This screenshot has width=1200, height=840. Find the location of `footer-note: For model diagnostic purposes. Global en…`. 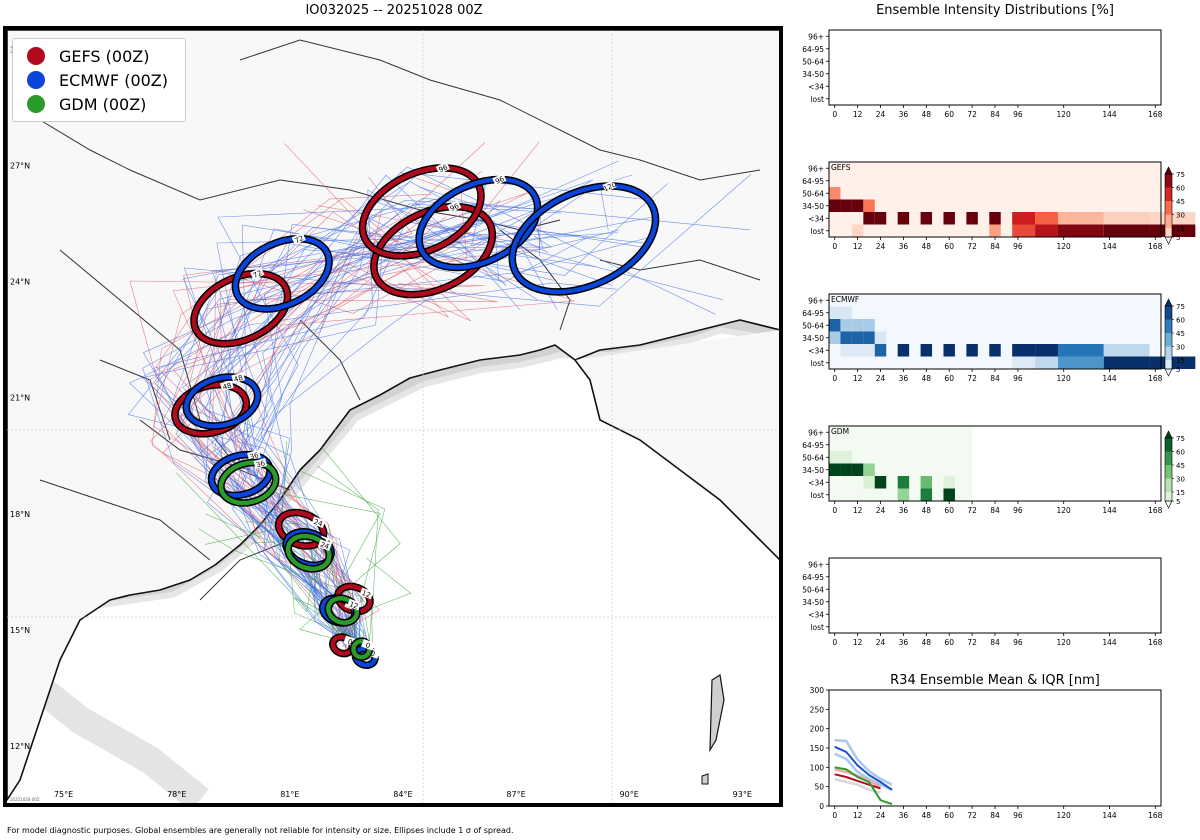

footer-note: For model diagnostic purposes. Global en… is located at coordinates (260, 830).